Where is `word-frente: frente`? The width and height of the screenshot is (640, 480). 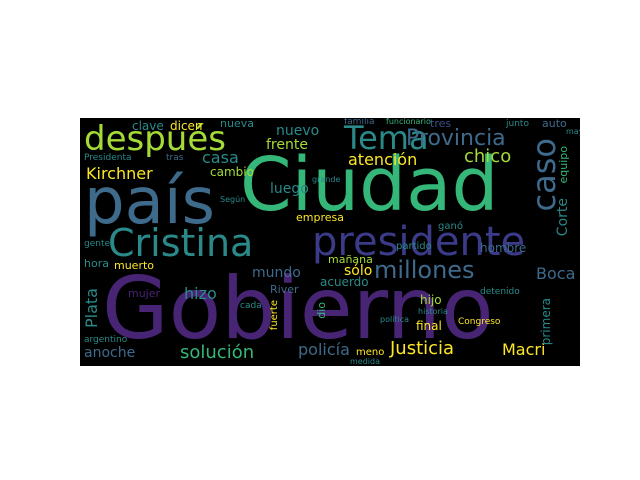
word-frente: frente is located at coordinates (287, 145).